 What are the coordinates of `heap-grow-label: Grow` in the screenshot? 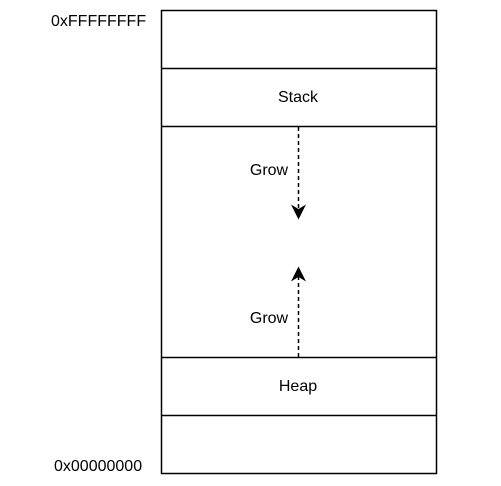 It's located at (269, 318).